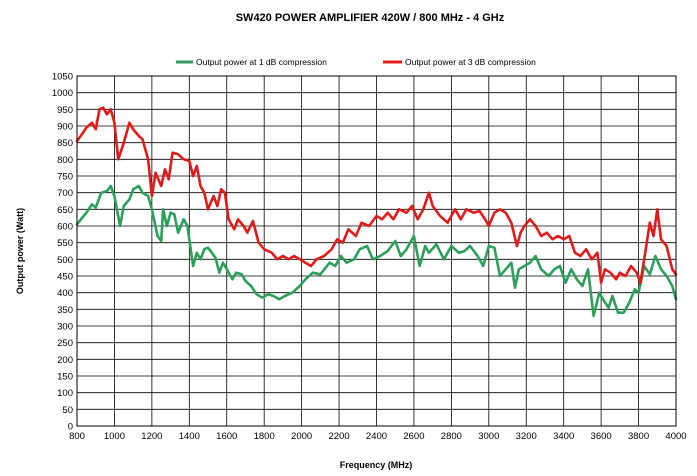 The width and height of the screenshot is (697, 476). What do you see at coordinates (65, 260) in the screenshot?
I see `y-tick-label: 500` at bounding box center [65, 260].